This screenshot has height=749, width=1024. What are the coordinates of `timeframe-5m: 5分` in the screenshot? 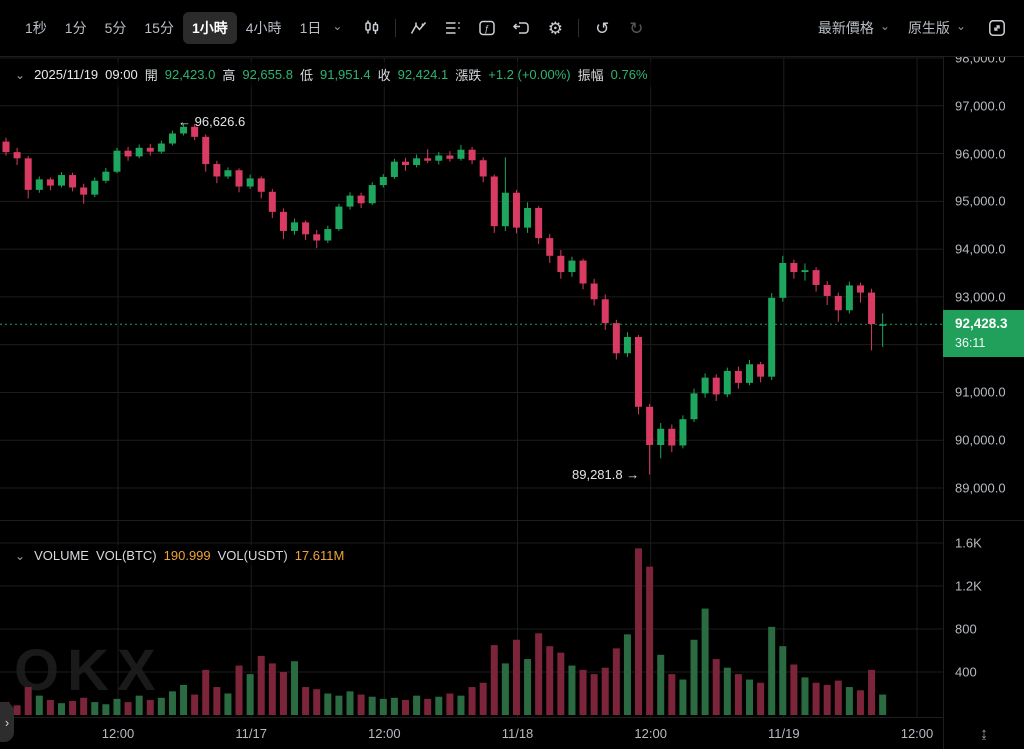 It's located at (116, 28).